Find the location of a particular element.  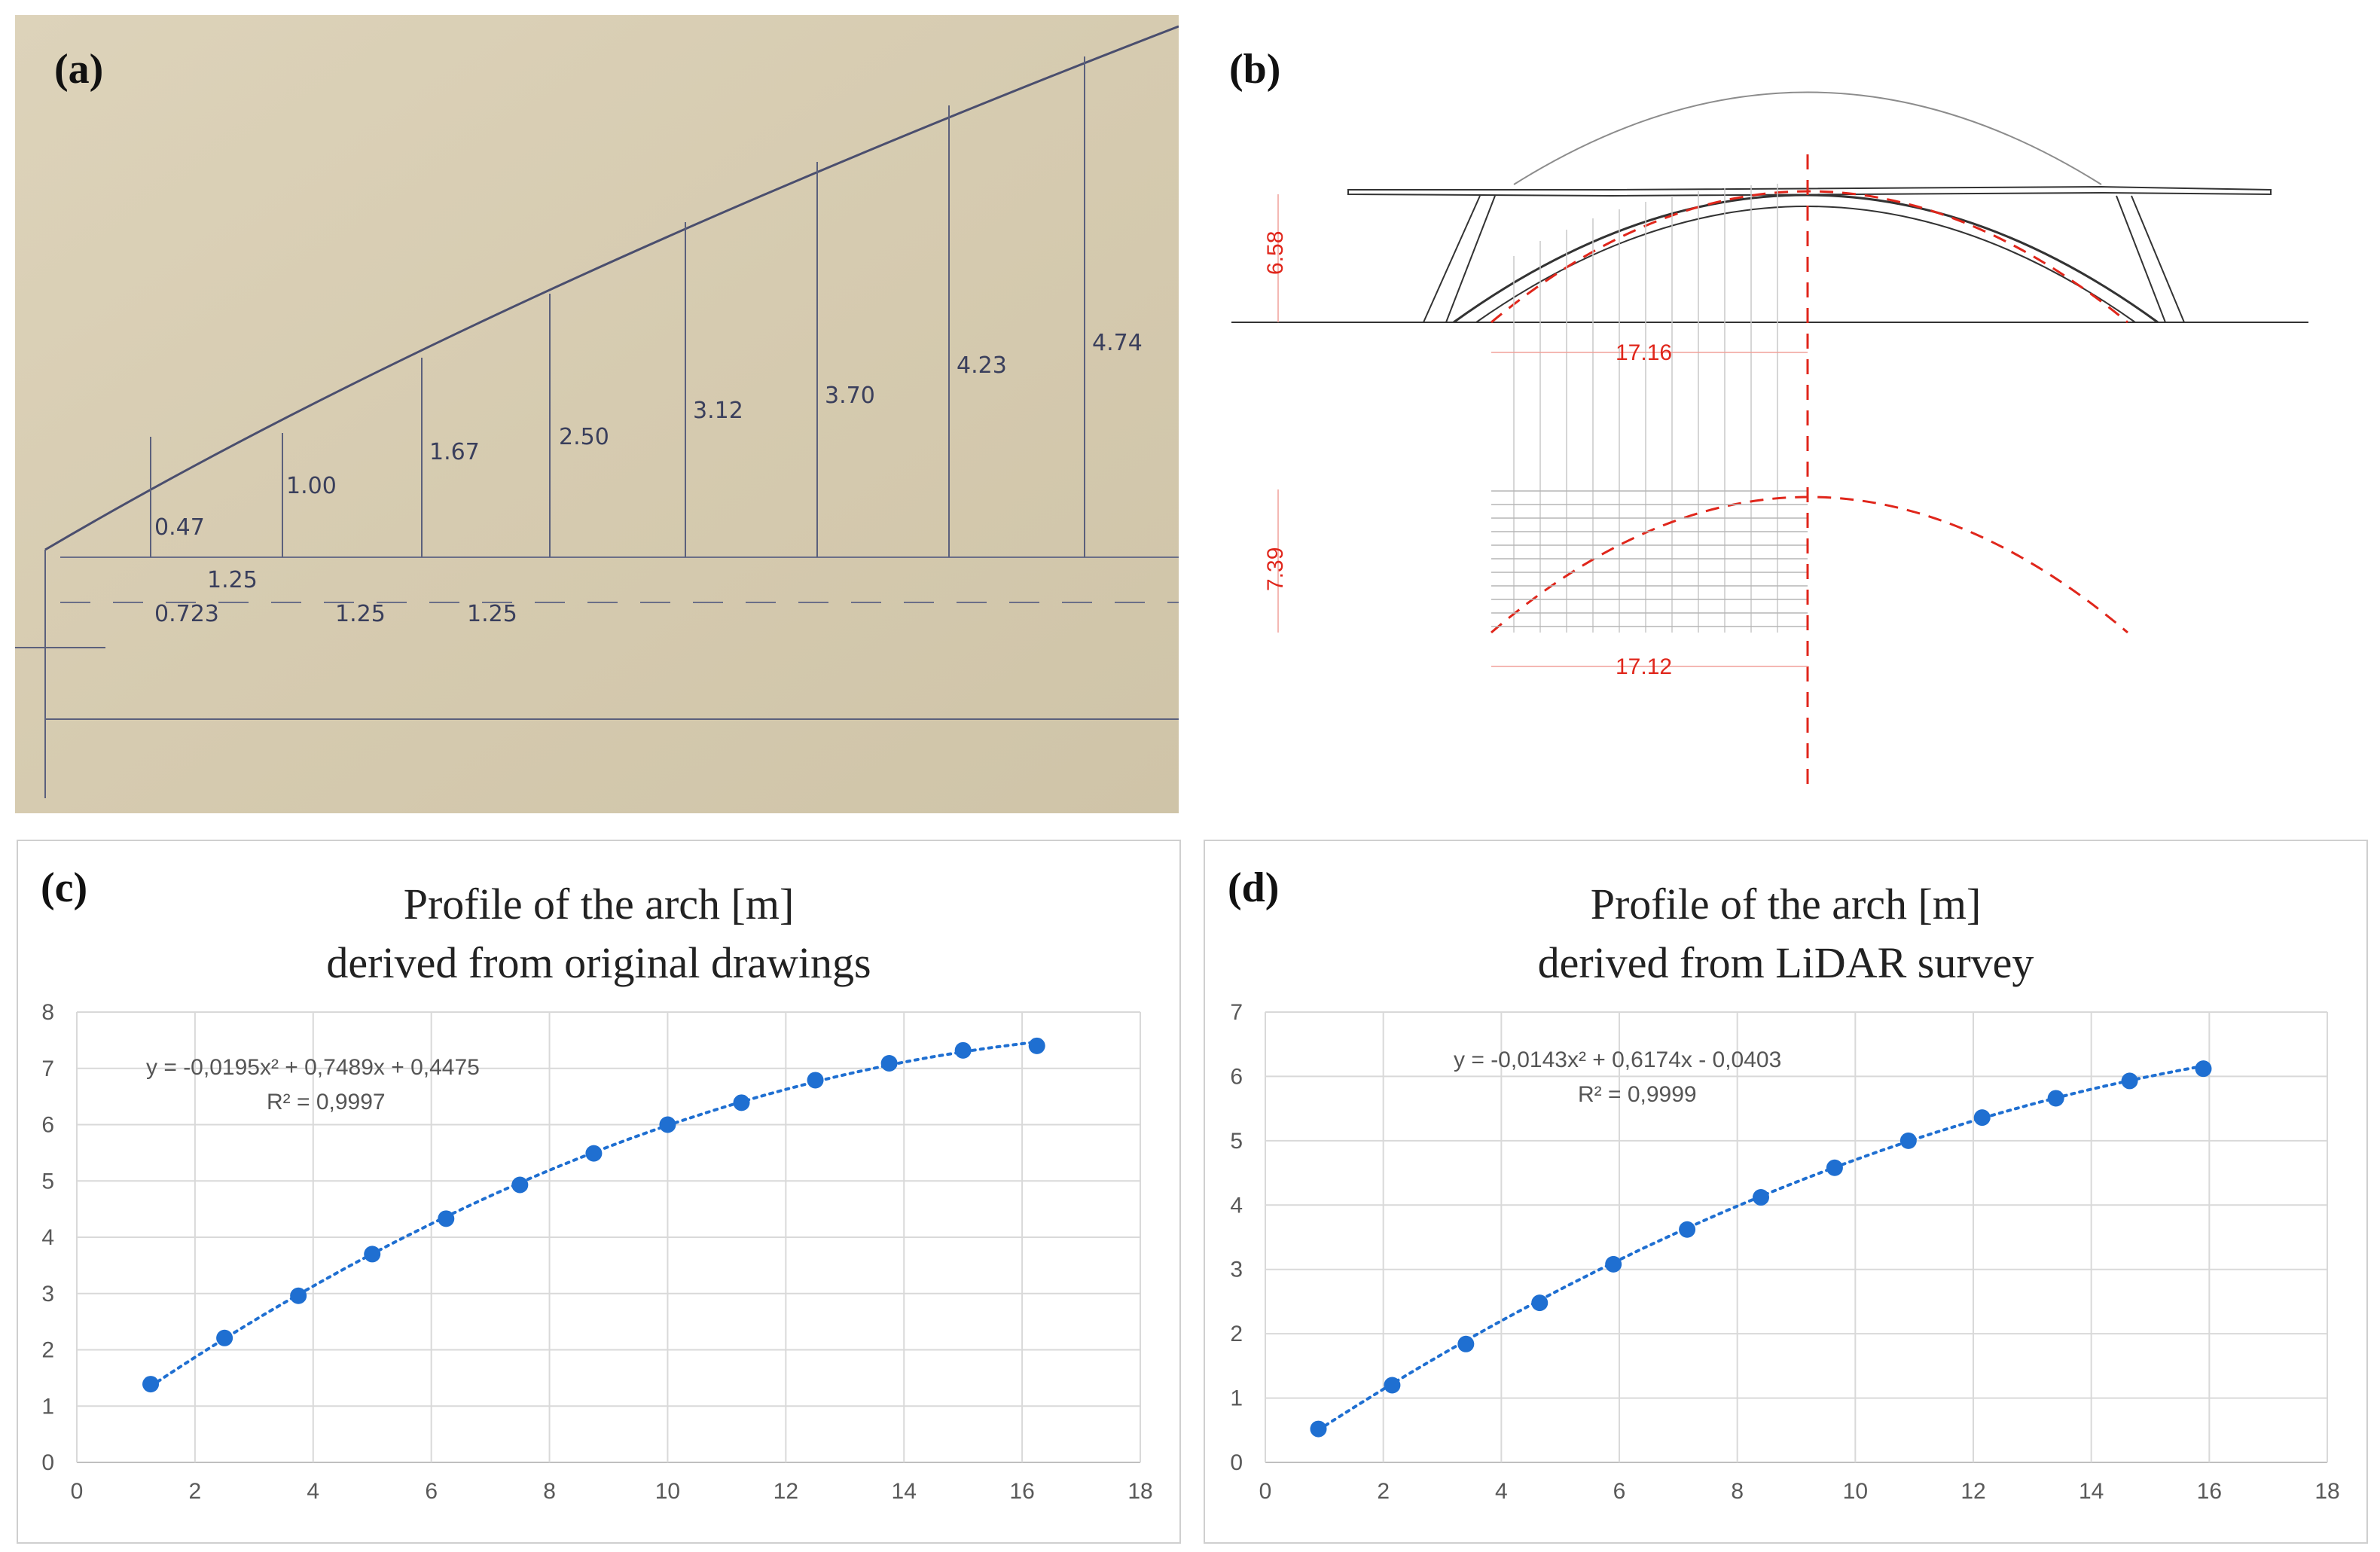

height-lines is located at coordinates (617, 306).